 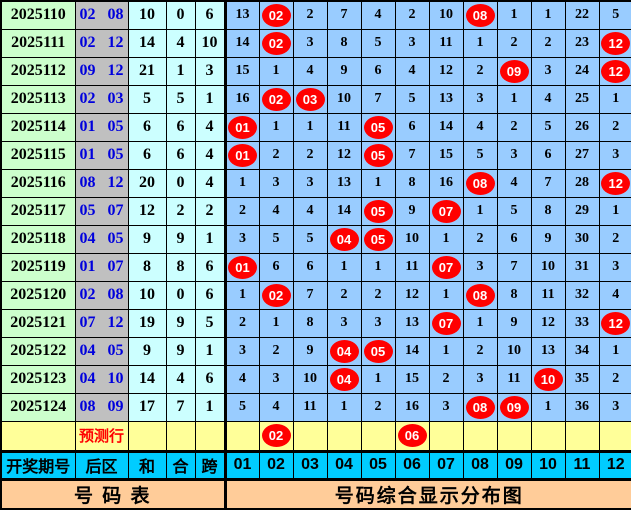 I want to click on number-ball: 12, so click(x=616, y=71).